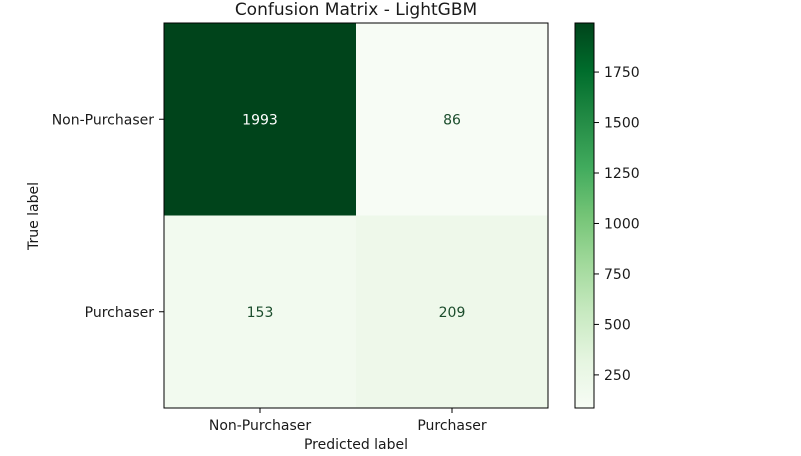 The height and width of the screenshot is (456, 801). What do you see at coordinates (617, 325) in the screenshot?
I see `colorbar-tick-label: 500` at bounding box center [617, 325].